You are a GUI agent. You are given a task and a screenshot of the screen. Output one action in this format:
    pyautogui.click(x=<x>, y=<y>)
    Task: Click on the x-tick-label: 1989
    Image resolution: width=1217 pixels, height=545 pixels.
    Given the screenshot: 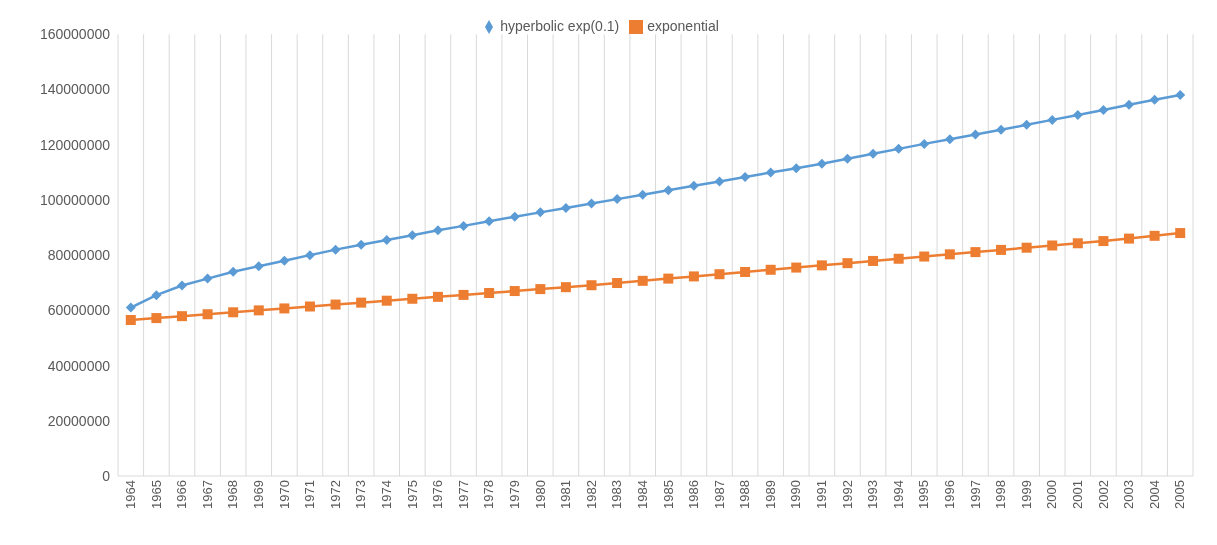 What is the action you would take?
    pyautogui.click(x=770, y=494)
    